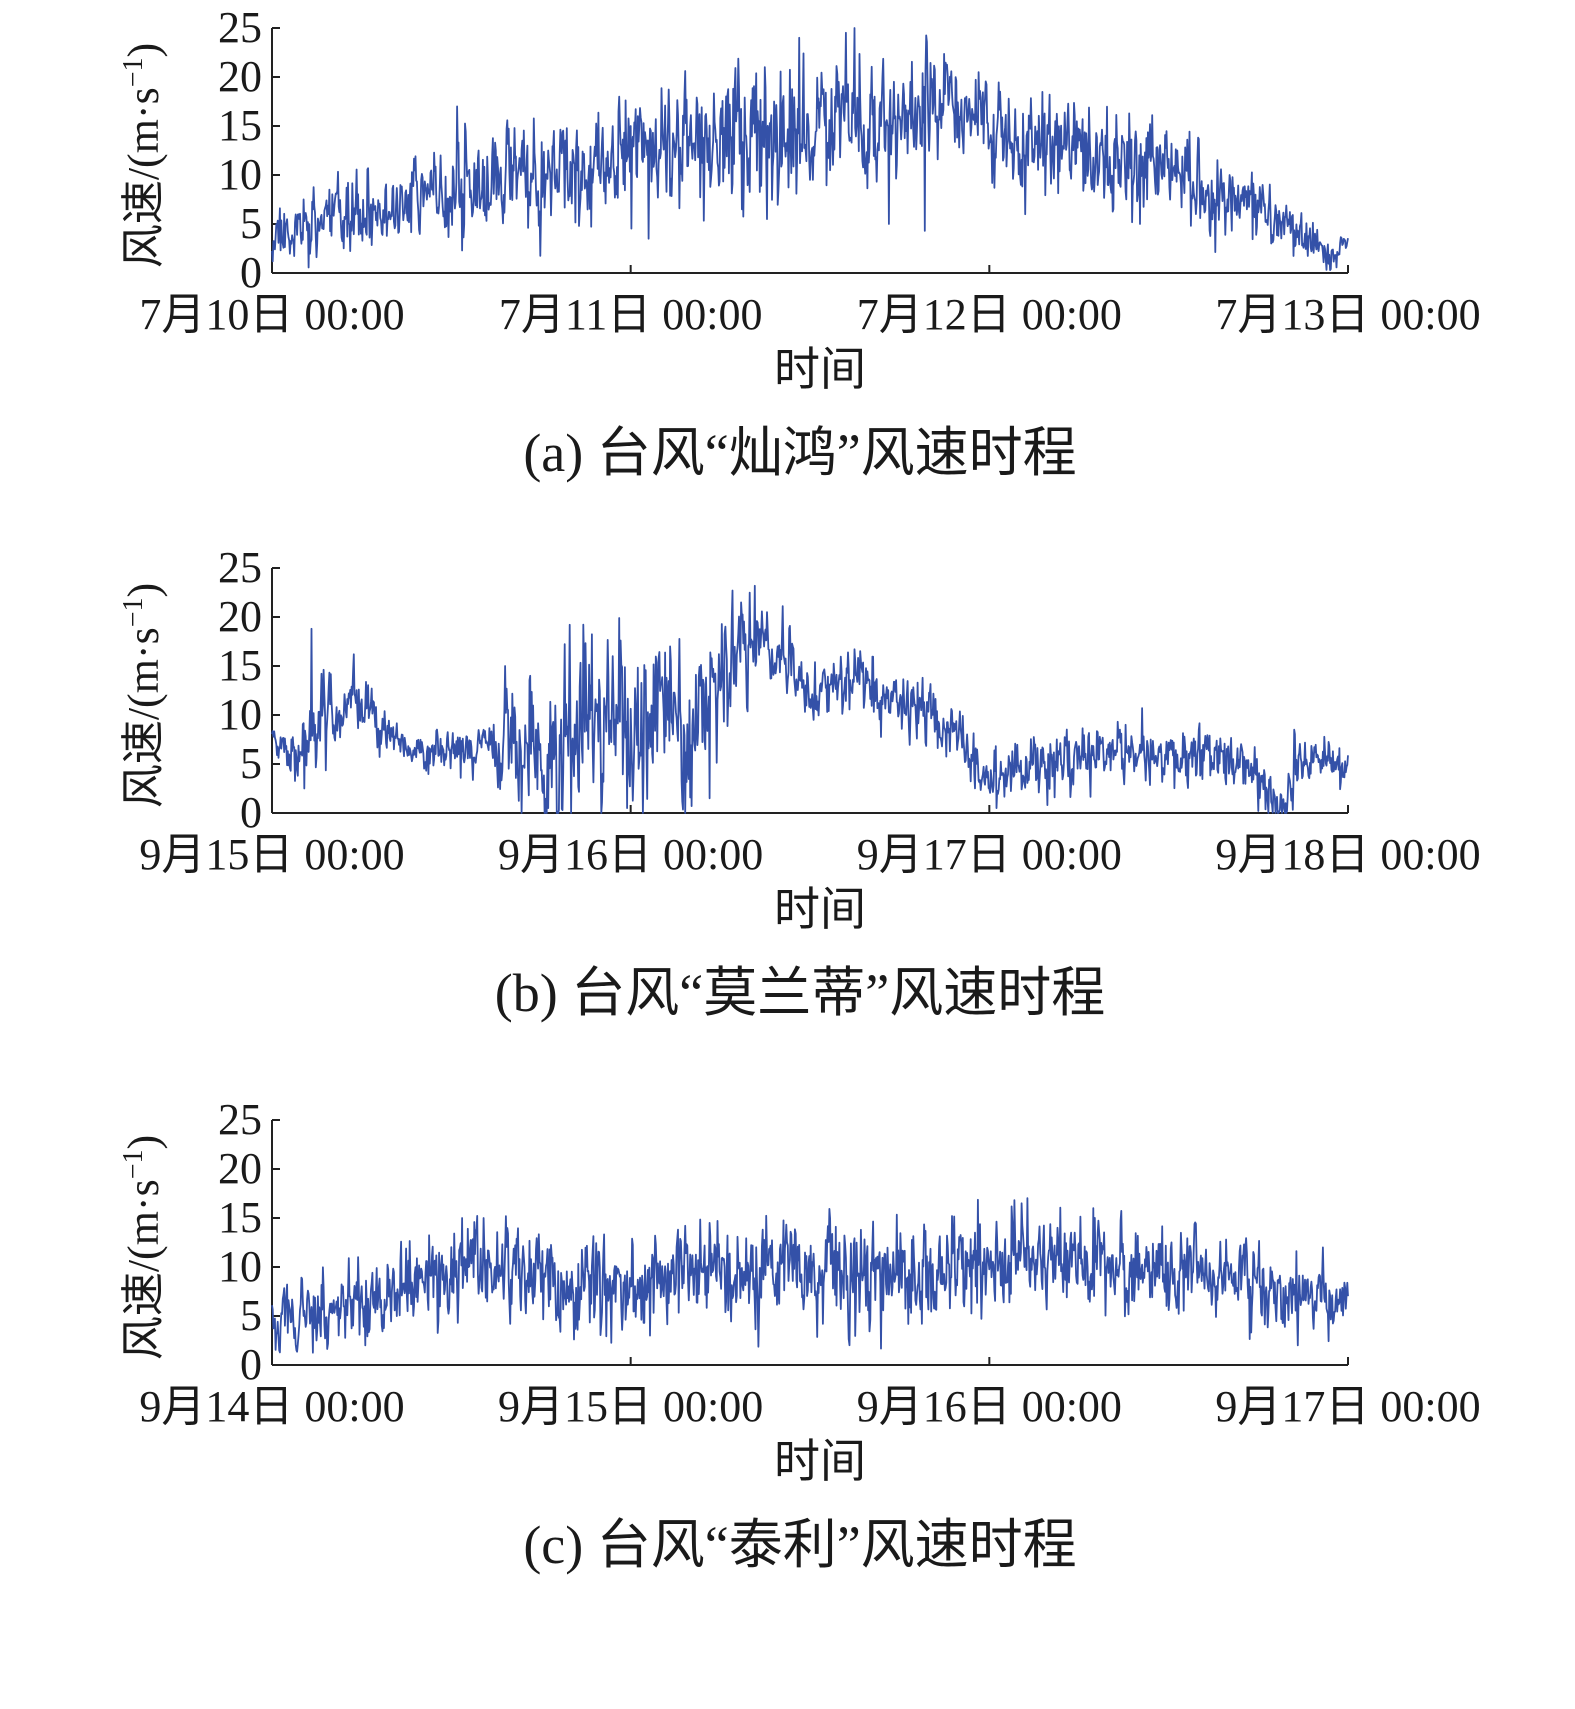 The height and width of the screenshot is (1709, 1575). Describe the element at coordinates (989, 314) in the screenshot. I see `x-tick-label: 7月12日 00:00` at that location.